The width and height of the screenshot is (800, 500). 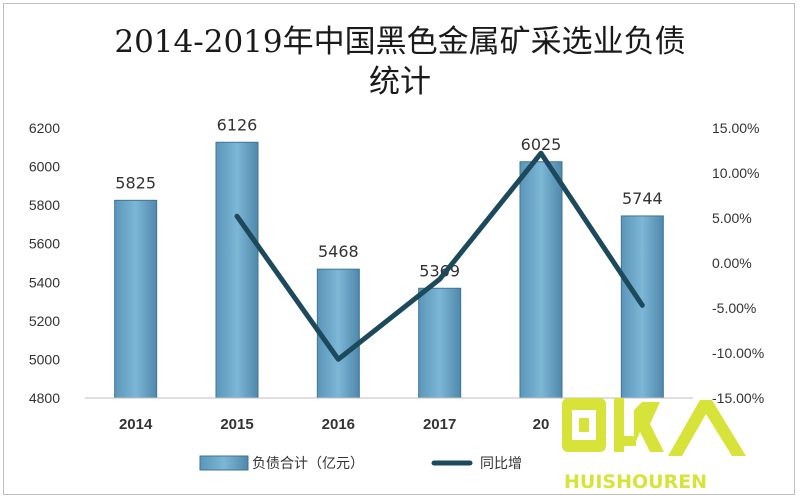 I want to click on legend-bar-label: 负债合计（亿元）, so click(x=308, y=464).